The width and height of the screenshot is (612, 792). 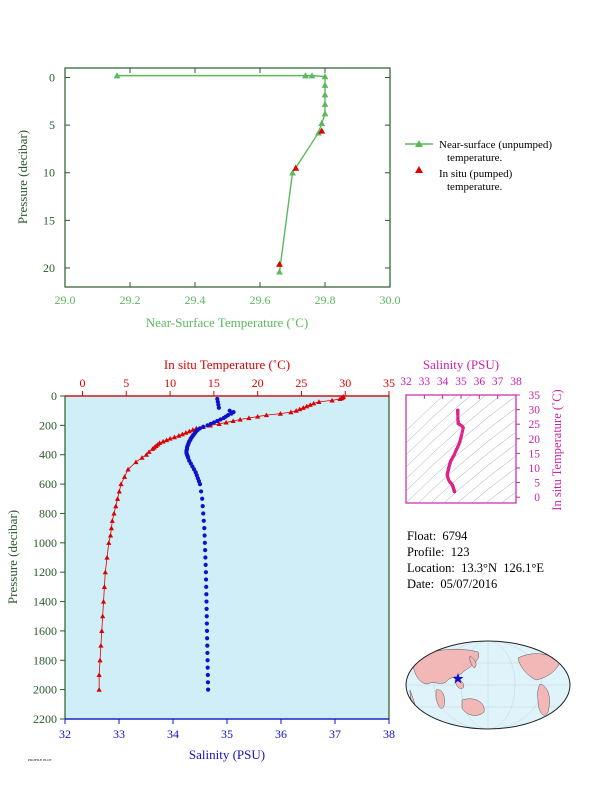 What do you see at coordinates (49, 268) in the screenshot?
I see `ns-ytick-label: 20` at bounding box center [49, 268].